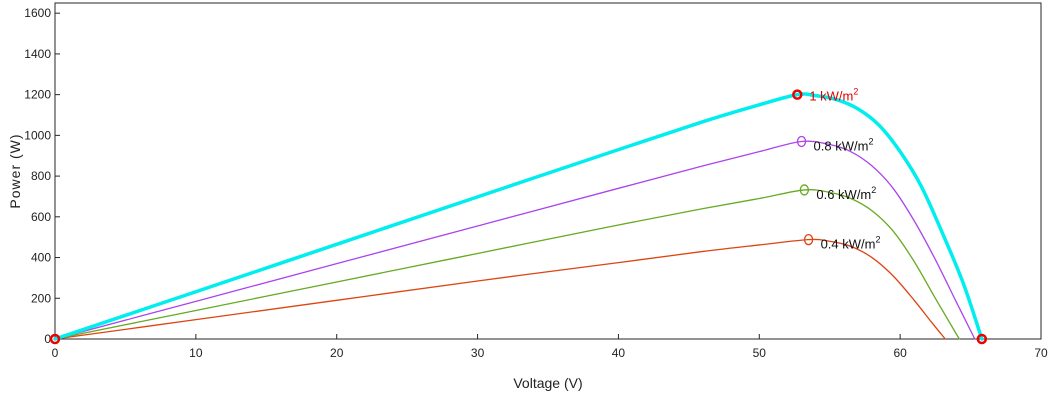  I want to click on y-tick-label: 1200, so click(37, 95).